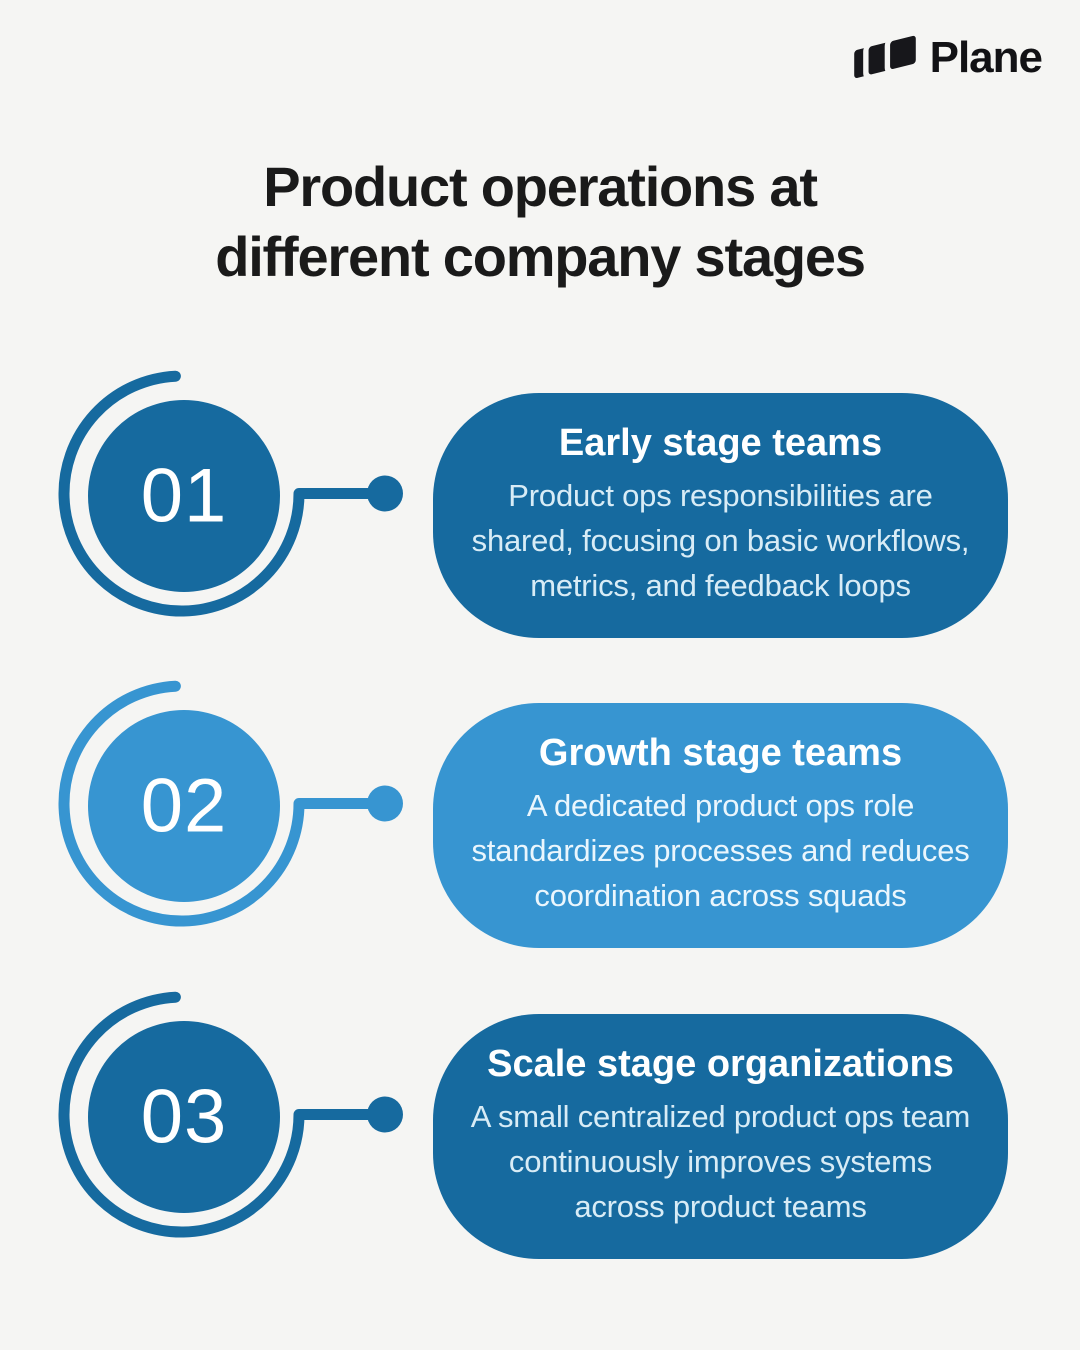 Image resolution: width=1080 pixels, height=1350 pixels. I want to click on card-body-line: shared, focusing on basic workflows,, so click(720, 540).